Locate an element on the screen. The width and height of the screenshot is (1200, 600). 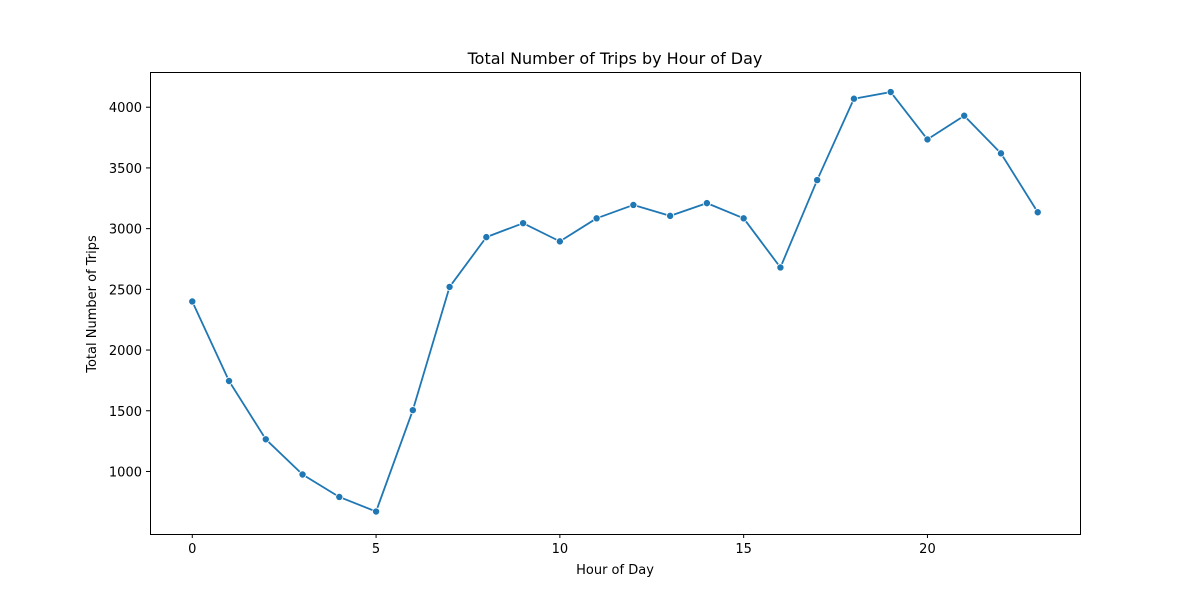
y-axis: 1000 1500 2000 2500 3000 3500 4000 is located at coordinates (129, 290).